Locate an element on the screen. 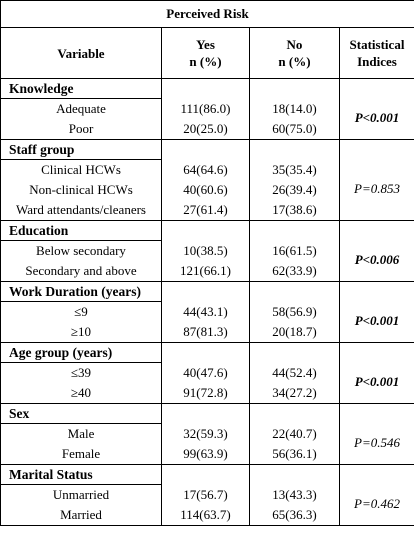  yes-cell: 10(38.5) is located at coordinates (205, 250).